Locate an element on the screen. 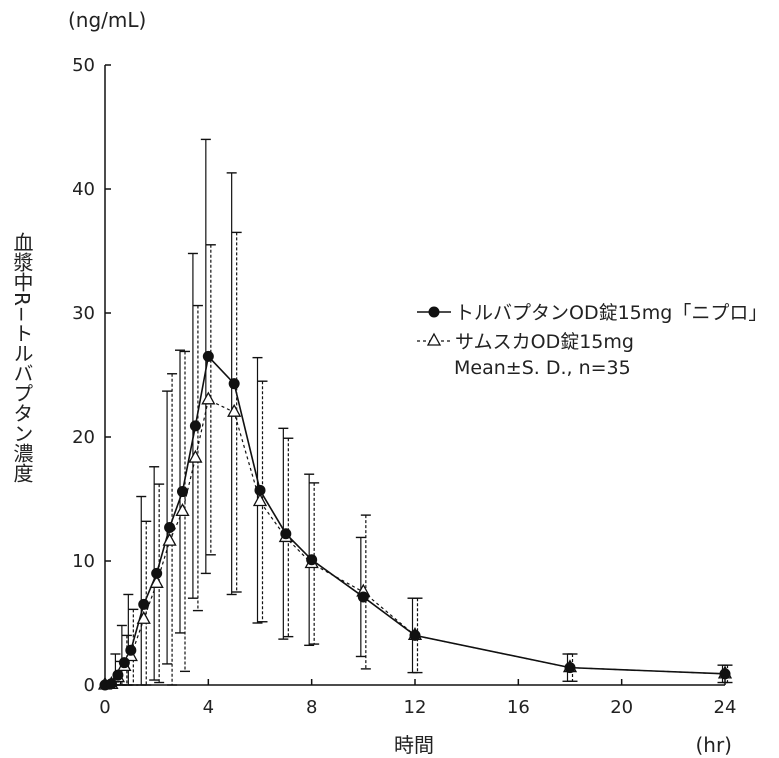  y-tick-label: 20 is located at coordinates (83, 437).